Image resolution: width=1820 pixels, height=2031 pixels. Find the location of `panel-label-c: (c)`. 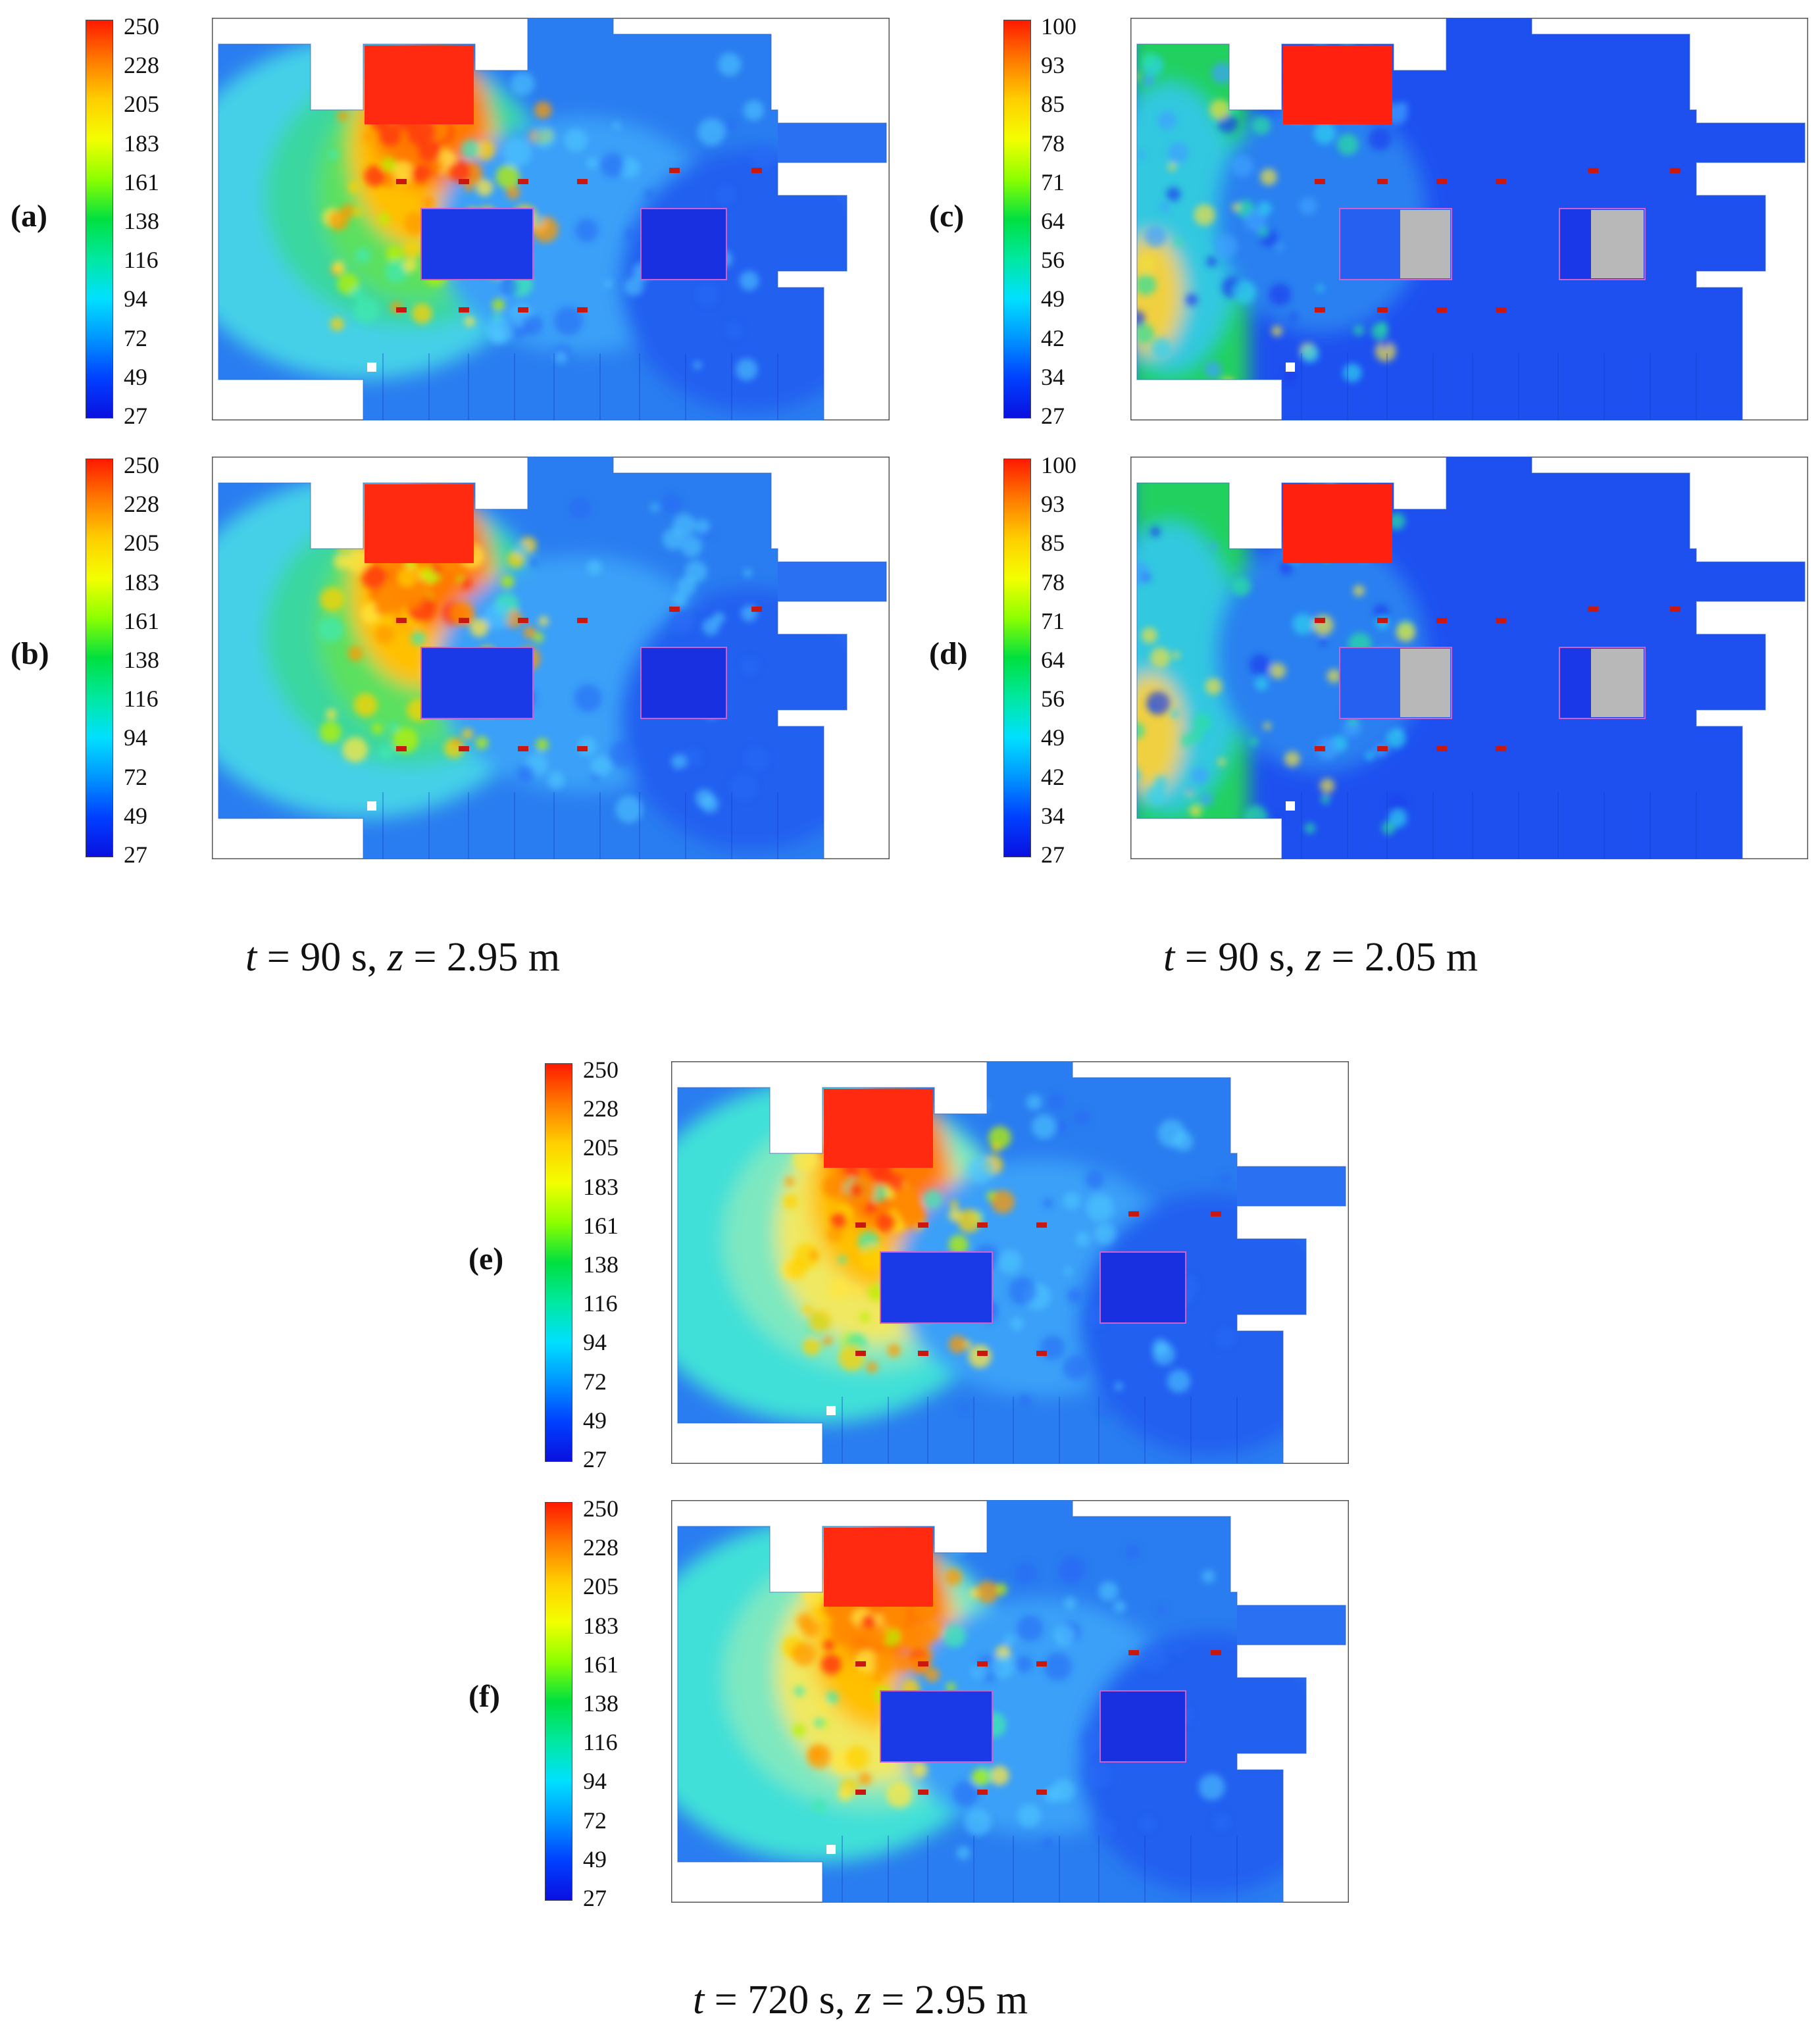

panel-label-c: (c) is located at coordinates (947, 216).